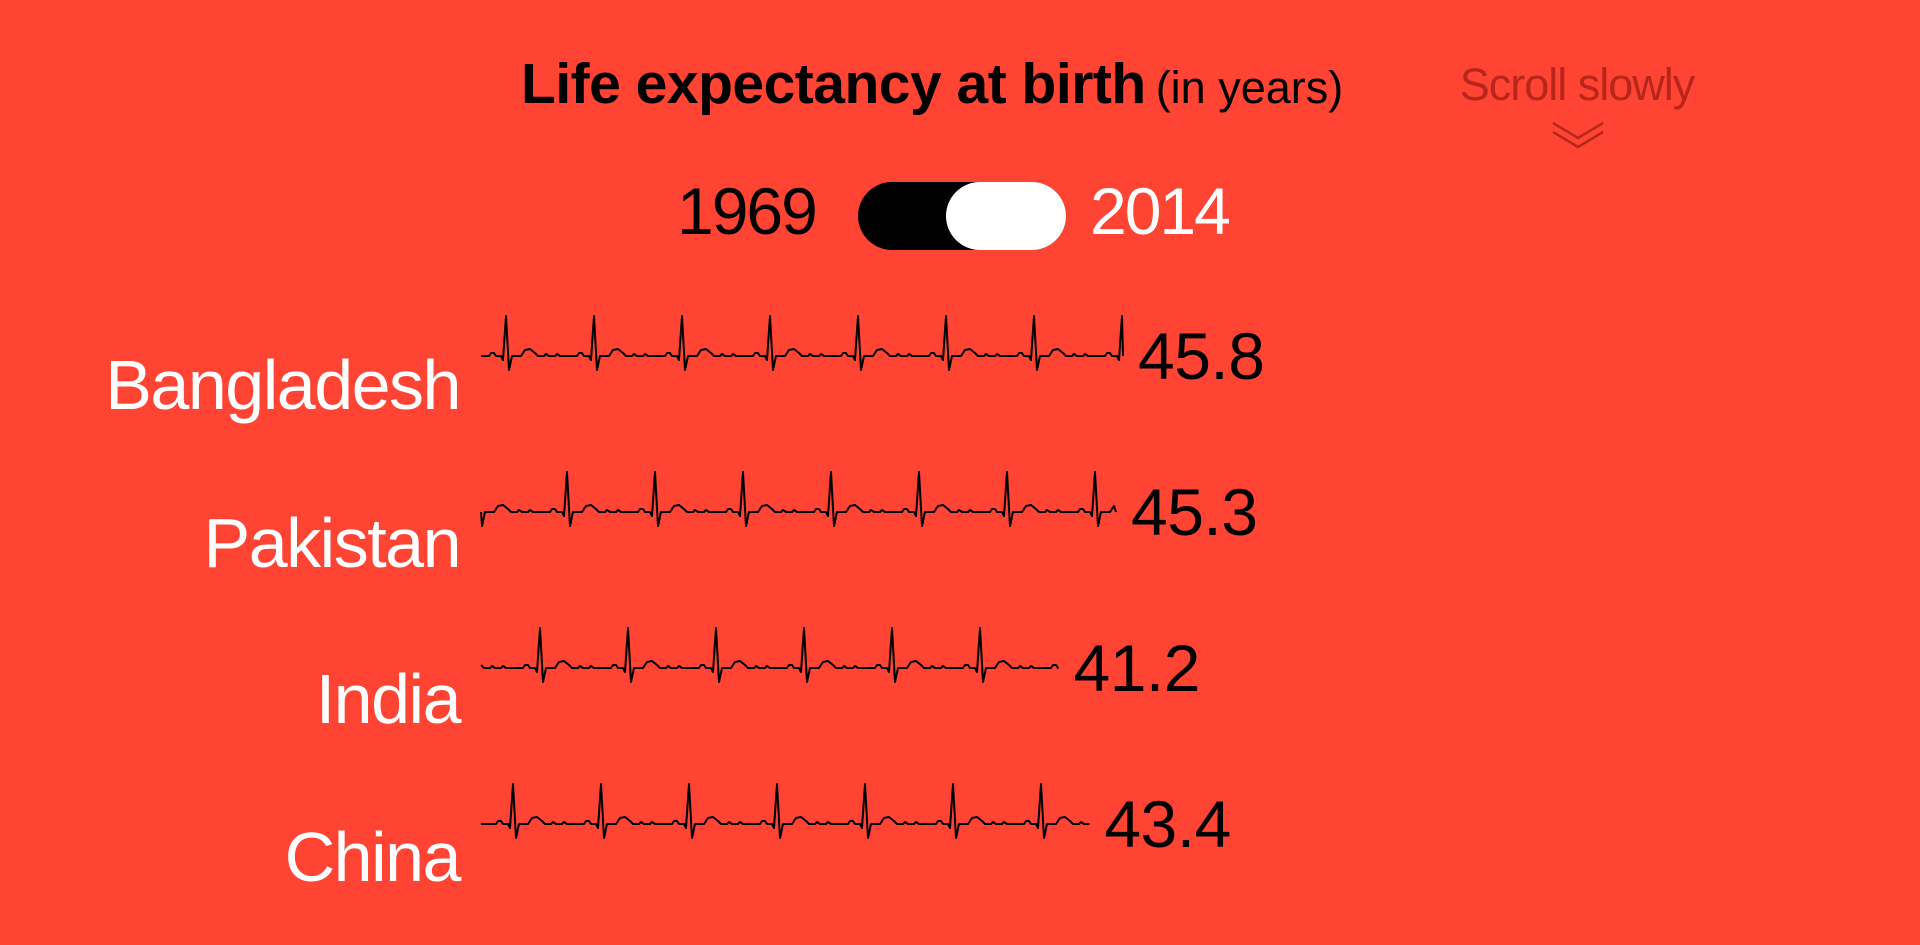 This screenshot has width=1920, height=945. Describe the element at coordinates (833, 84) in the screenshot. I see `title-main: Life expectancy at birth` at that location.